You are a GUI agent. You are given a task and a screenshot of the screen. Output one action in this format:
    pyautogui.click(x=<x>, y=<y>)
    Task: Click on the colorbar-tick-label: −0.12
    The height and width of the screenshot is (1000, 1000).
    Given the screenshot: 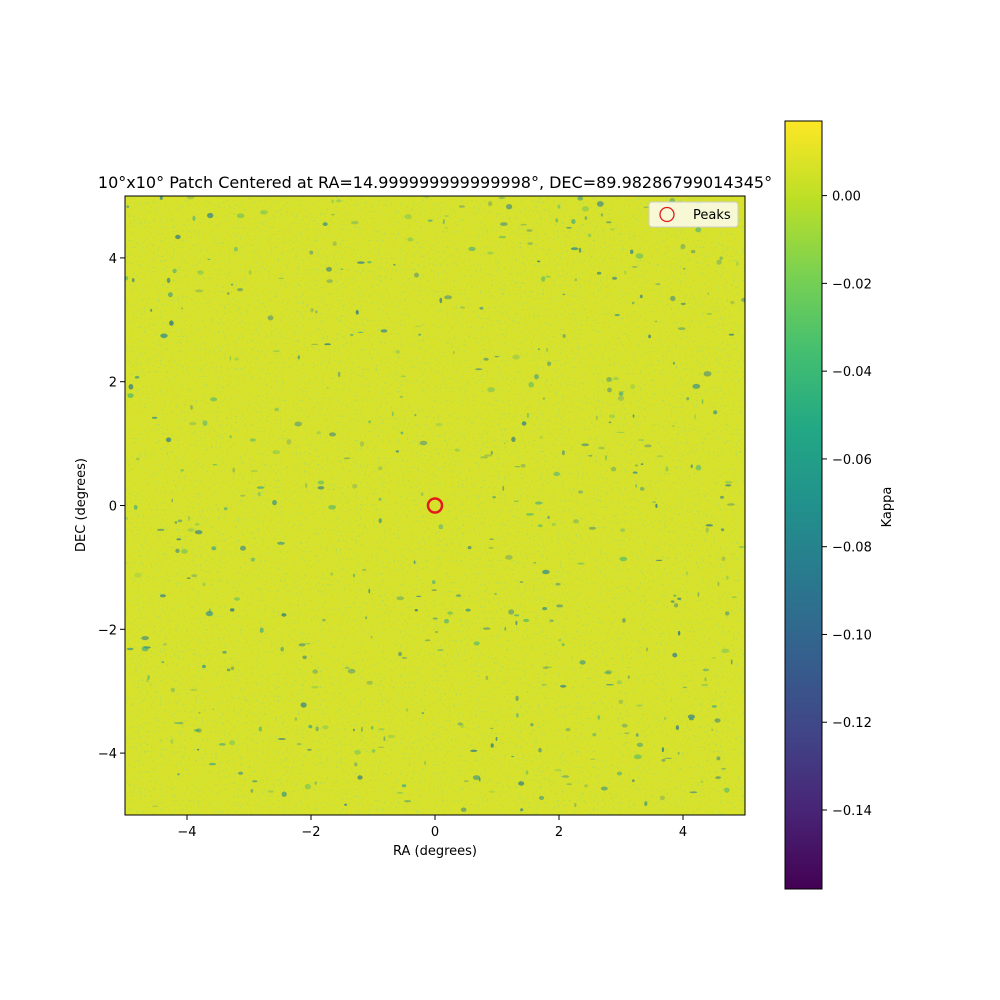 What is the action you would take?
    pyautogui.click(x=852, y=723)
    